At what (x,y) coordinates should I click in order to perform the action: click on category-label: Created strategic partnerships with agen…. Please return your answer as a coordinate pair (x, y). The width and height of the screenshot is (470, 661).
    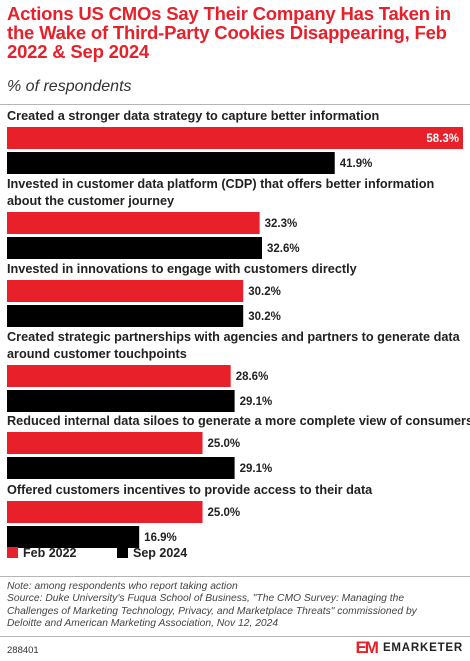
    Looking at the image, I should click on (234, 337).